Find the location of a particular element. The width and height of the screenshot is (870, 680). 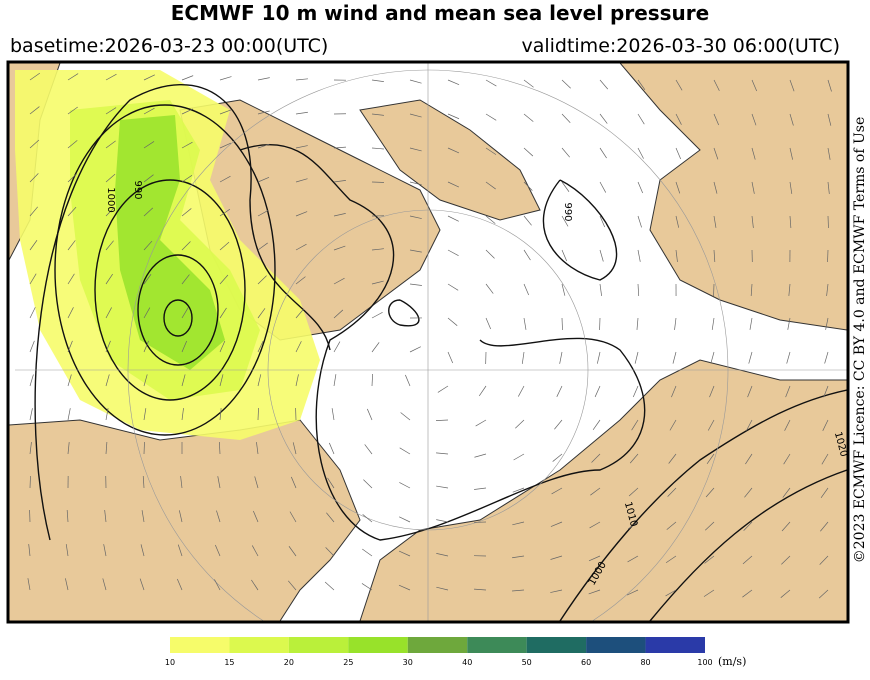

land-islands is located at coordinates (450, 160).